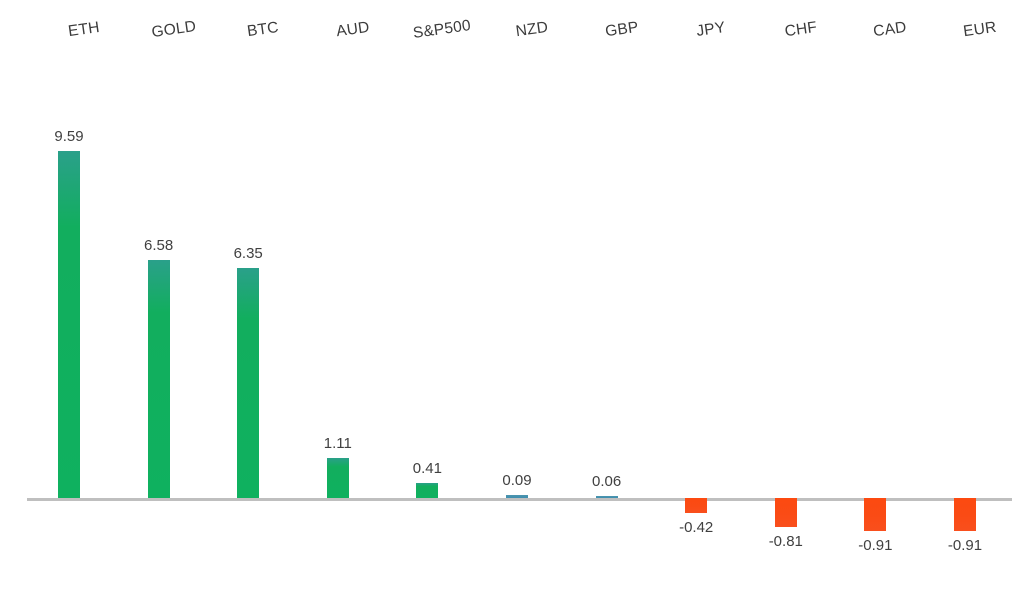  Describe the element at coordinates (696, 528) in the screenshot. I see `value-label-jpy: -0.42` at that location.